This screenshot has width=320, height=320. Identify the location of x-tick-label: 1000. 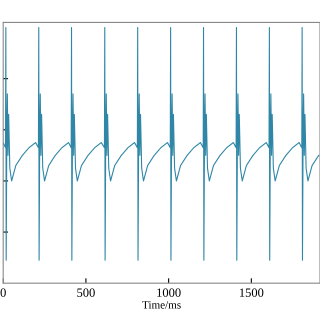
(169, 292).